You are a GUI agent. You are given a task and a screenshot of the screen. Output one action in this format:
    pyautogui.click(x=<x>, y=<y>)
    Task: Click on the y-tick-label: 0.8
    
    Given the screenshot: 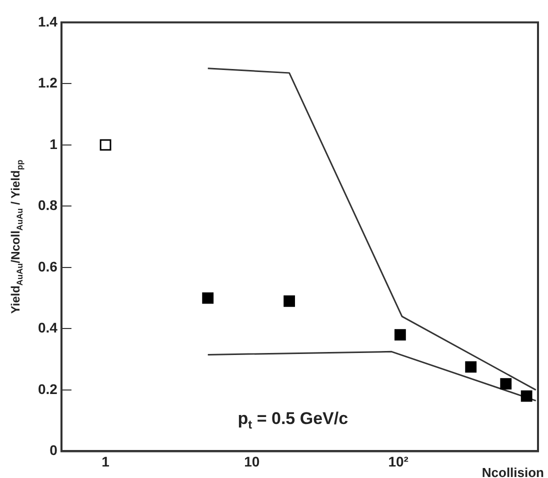 What is the action you would take?
    pyautogui.click(x=48, y=205)
    